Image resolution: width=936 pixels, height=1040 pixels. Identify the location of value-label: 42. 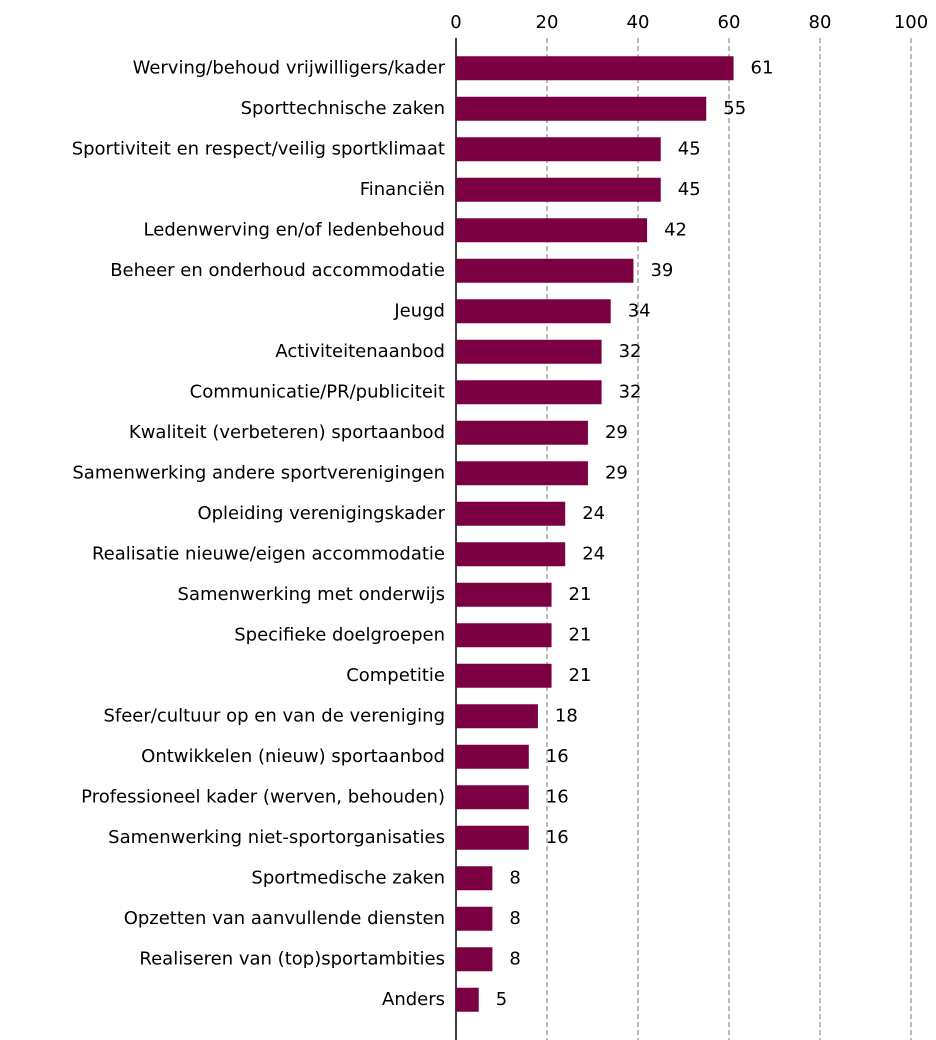
(675, 229).